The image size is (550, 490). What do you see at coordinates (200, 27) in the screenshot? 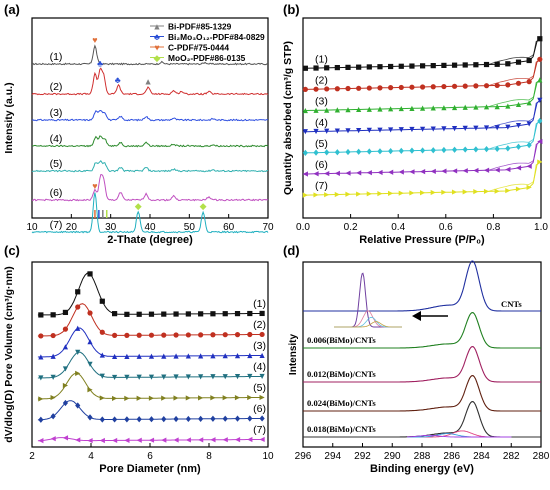
I see `xrd-legend-label: Bi-PDF#85-1329` at bounding box center [200, 27].